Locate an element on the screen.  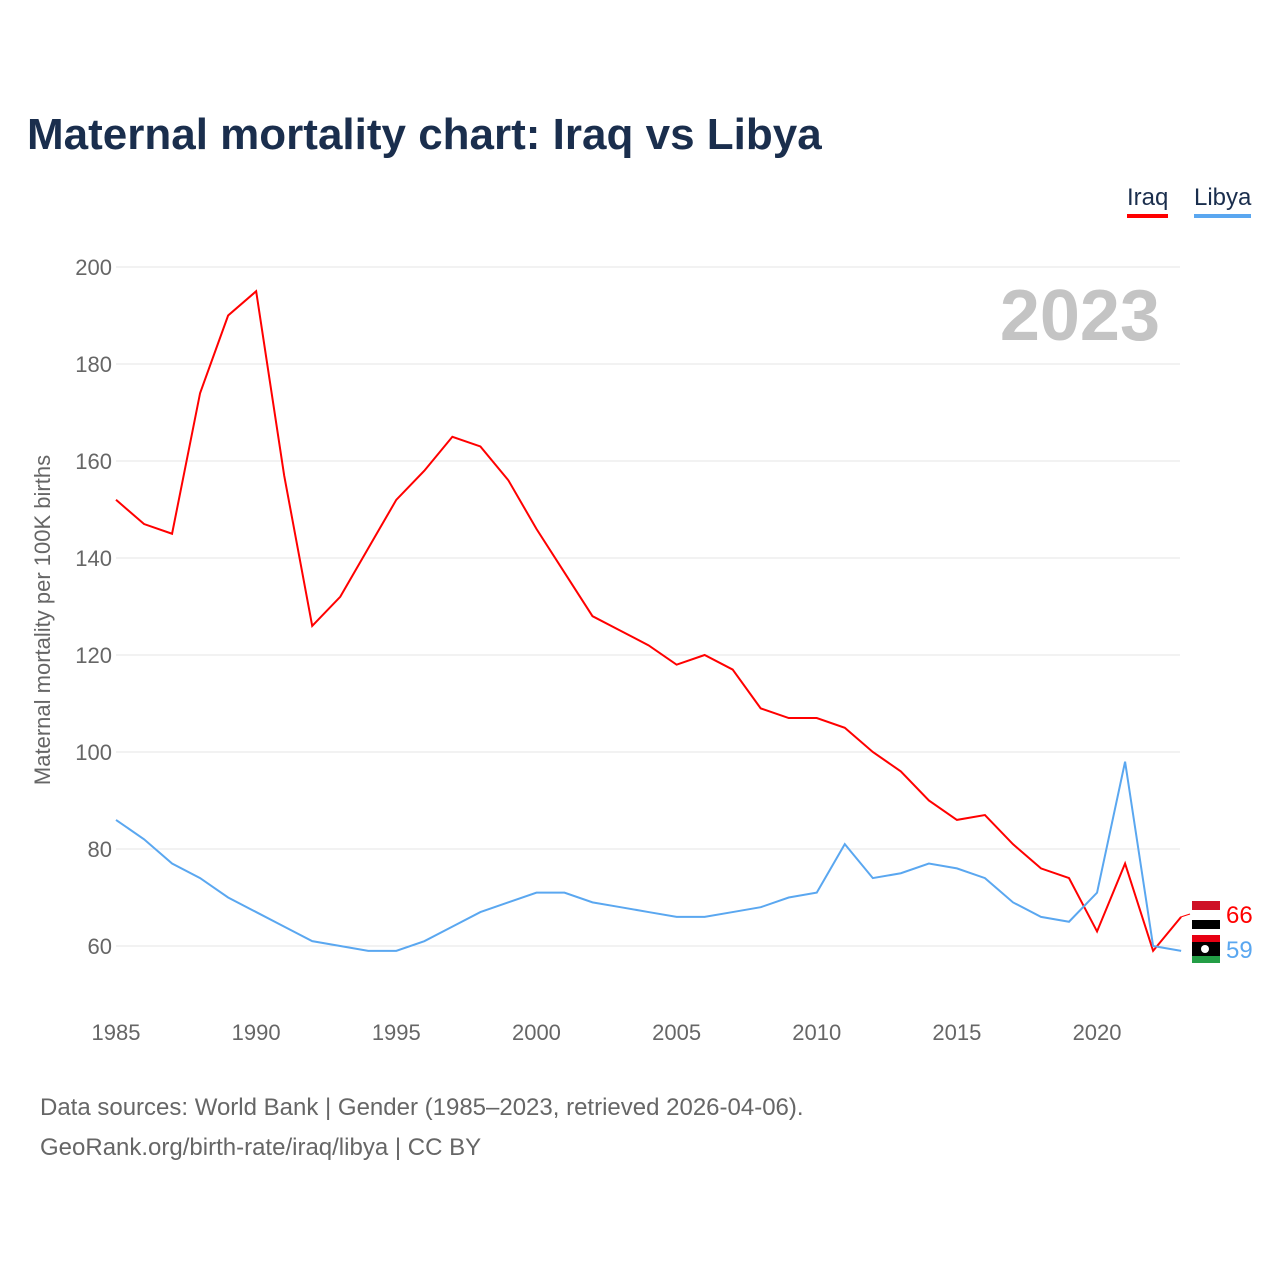
x-tick-label: 2020 is located at coordinates (1097, 1032).